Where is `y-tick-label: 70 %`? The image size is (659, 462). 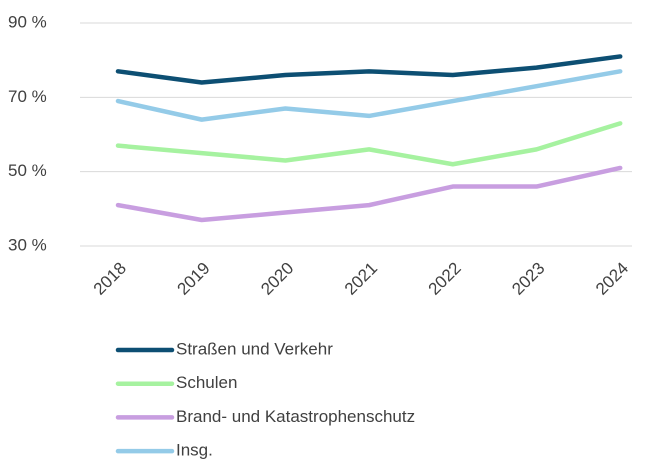
y-tick-label: 70 % is located at coordinates (27, 96).